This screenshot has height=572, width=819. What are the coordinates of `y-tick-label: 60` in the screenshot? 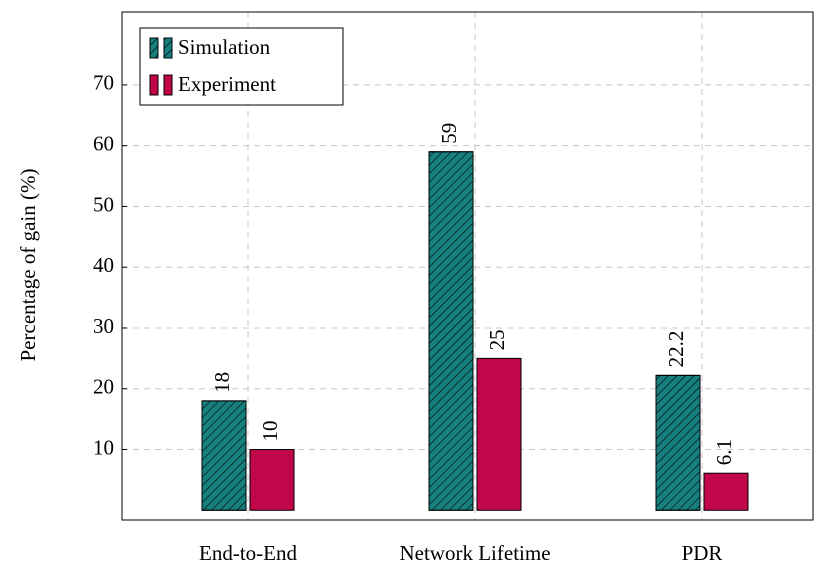 It's located at (103, 143).